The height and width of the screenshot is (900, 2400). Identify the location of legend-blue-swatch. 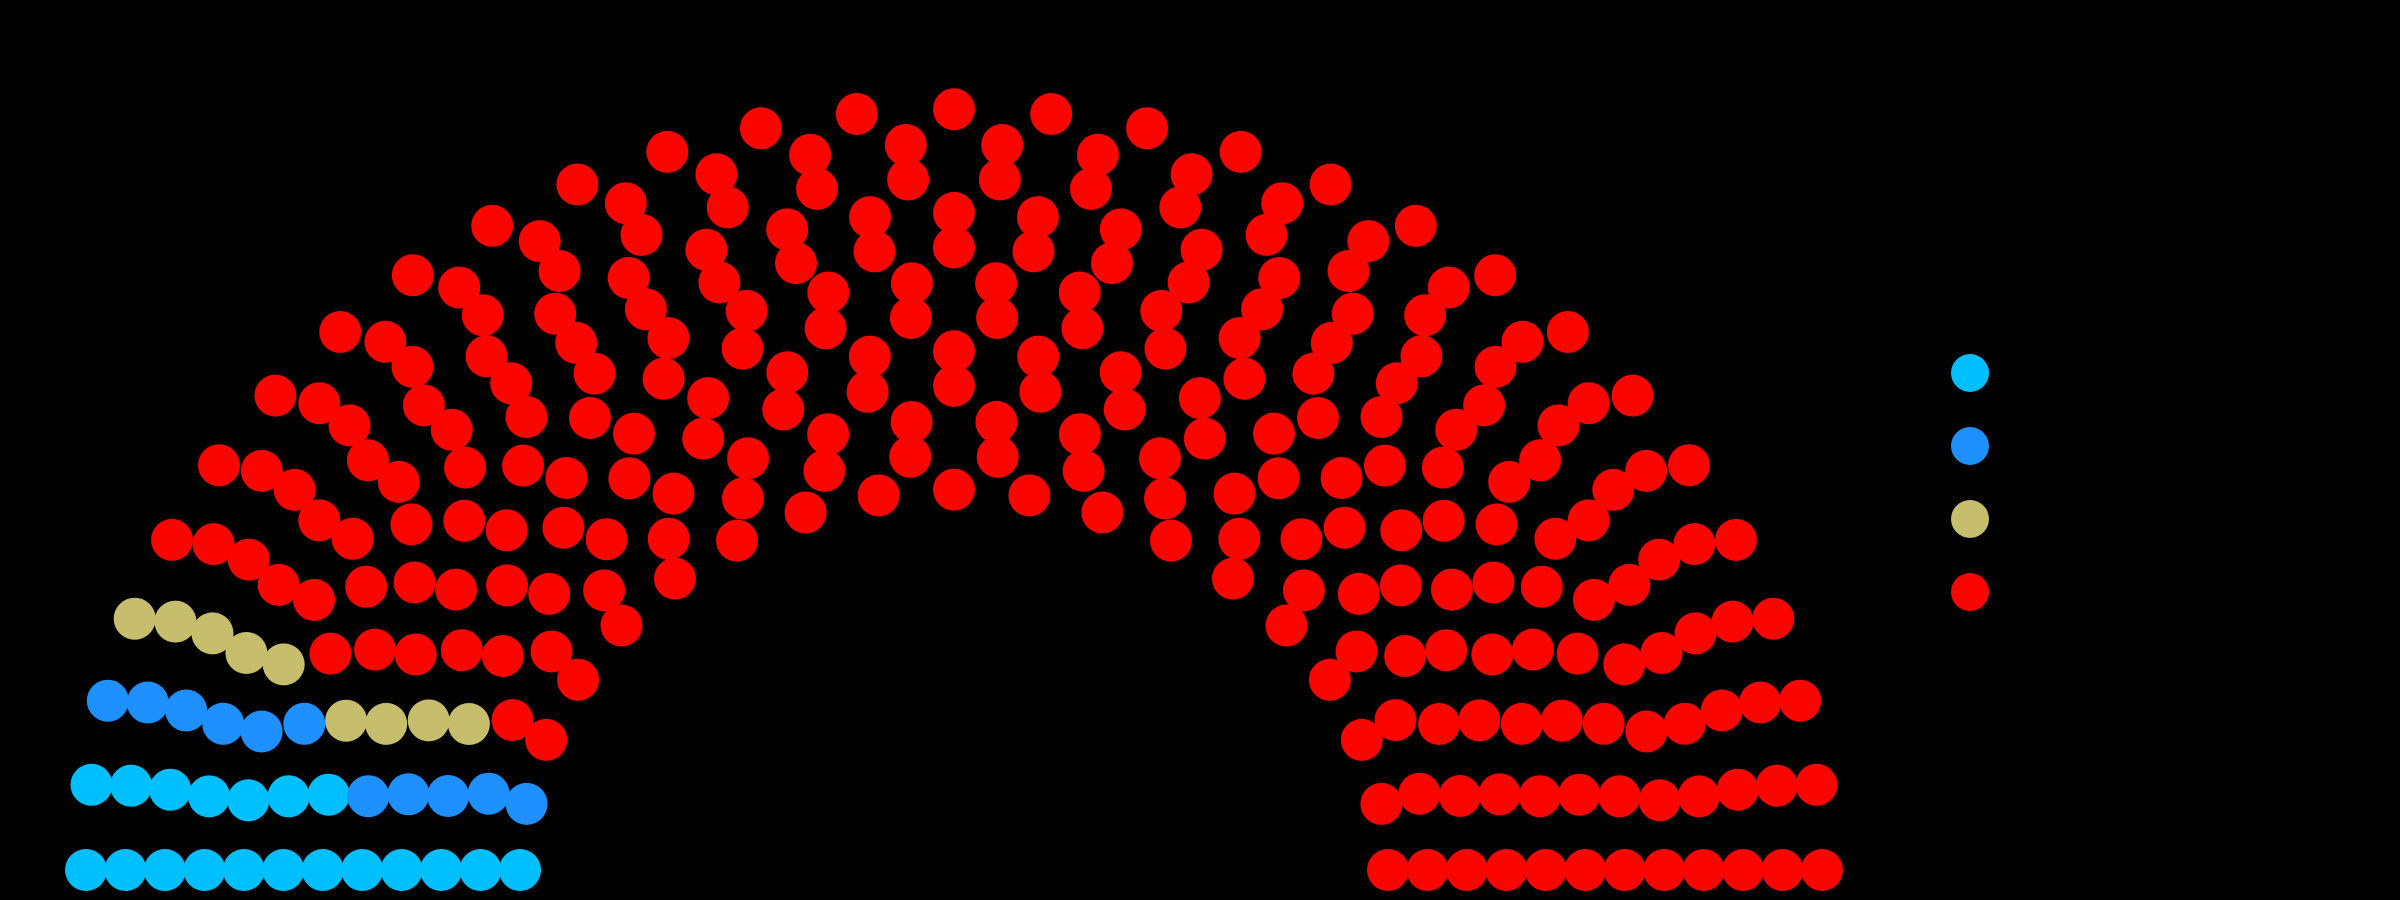
(1970, 446).